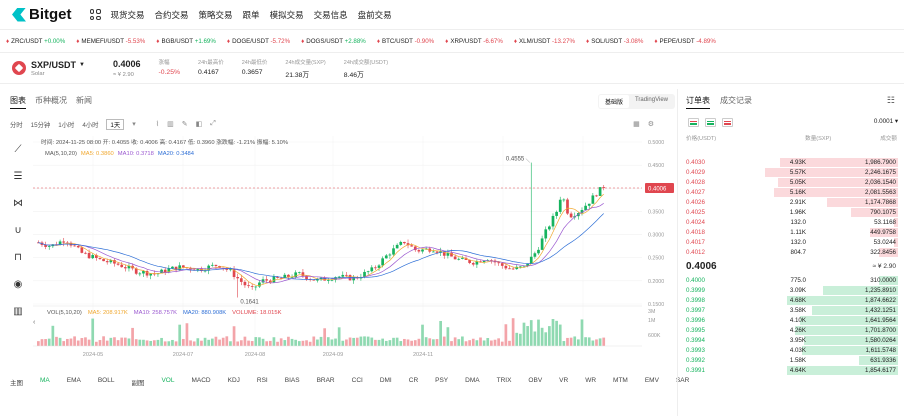  What do you see at coordinates (442, 380) in the screenshot?
I see `indicator-option: PSY` at bounding box center [442, 380].